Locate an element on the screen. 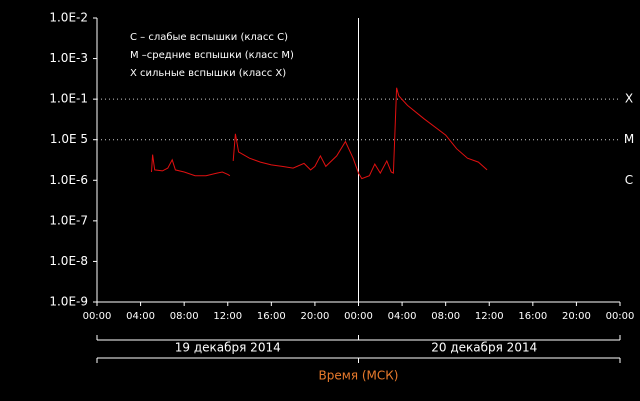 This screenshot has height=401, width=640. y-tick-label: 1.0E-8 is located at coordinates (68, 261).